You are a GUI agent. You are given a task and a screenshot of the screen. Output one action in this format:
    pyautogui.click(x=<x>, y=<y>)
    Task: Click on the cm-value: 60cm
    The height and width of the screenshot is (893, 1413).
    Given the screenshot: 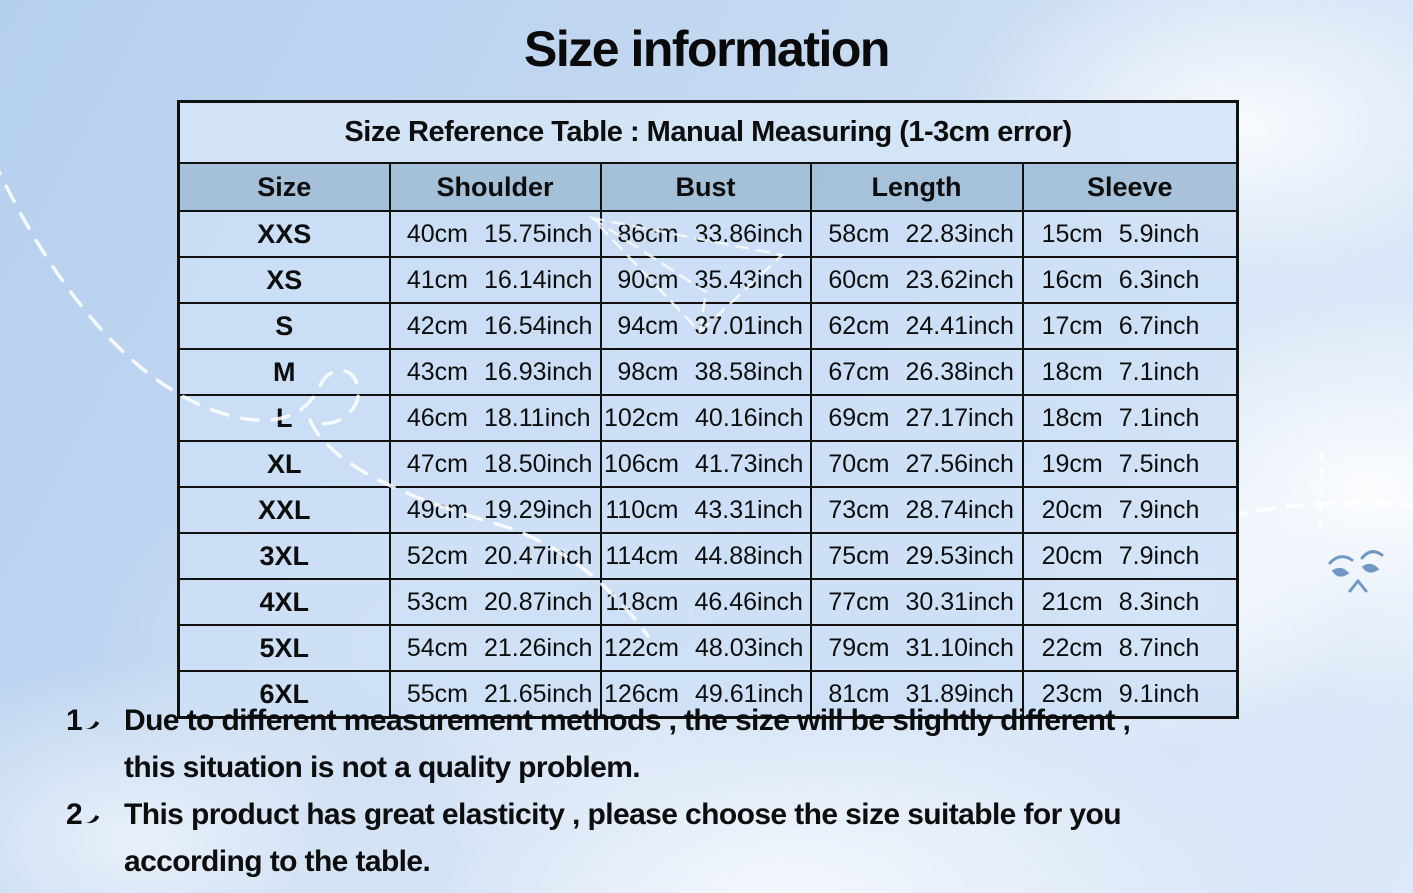 What is the action you would take?
    pyautogui.click(x=859, y=279)
    